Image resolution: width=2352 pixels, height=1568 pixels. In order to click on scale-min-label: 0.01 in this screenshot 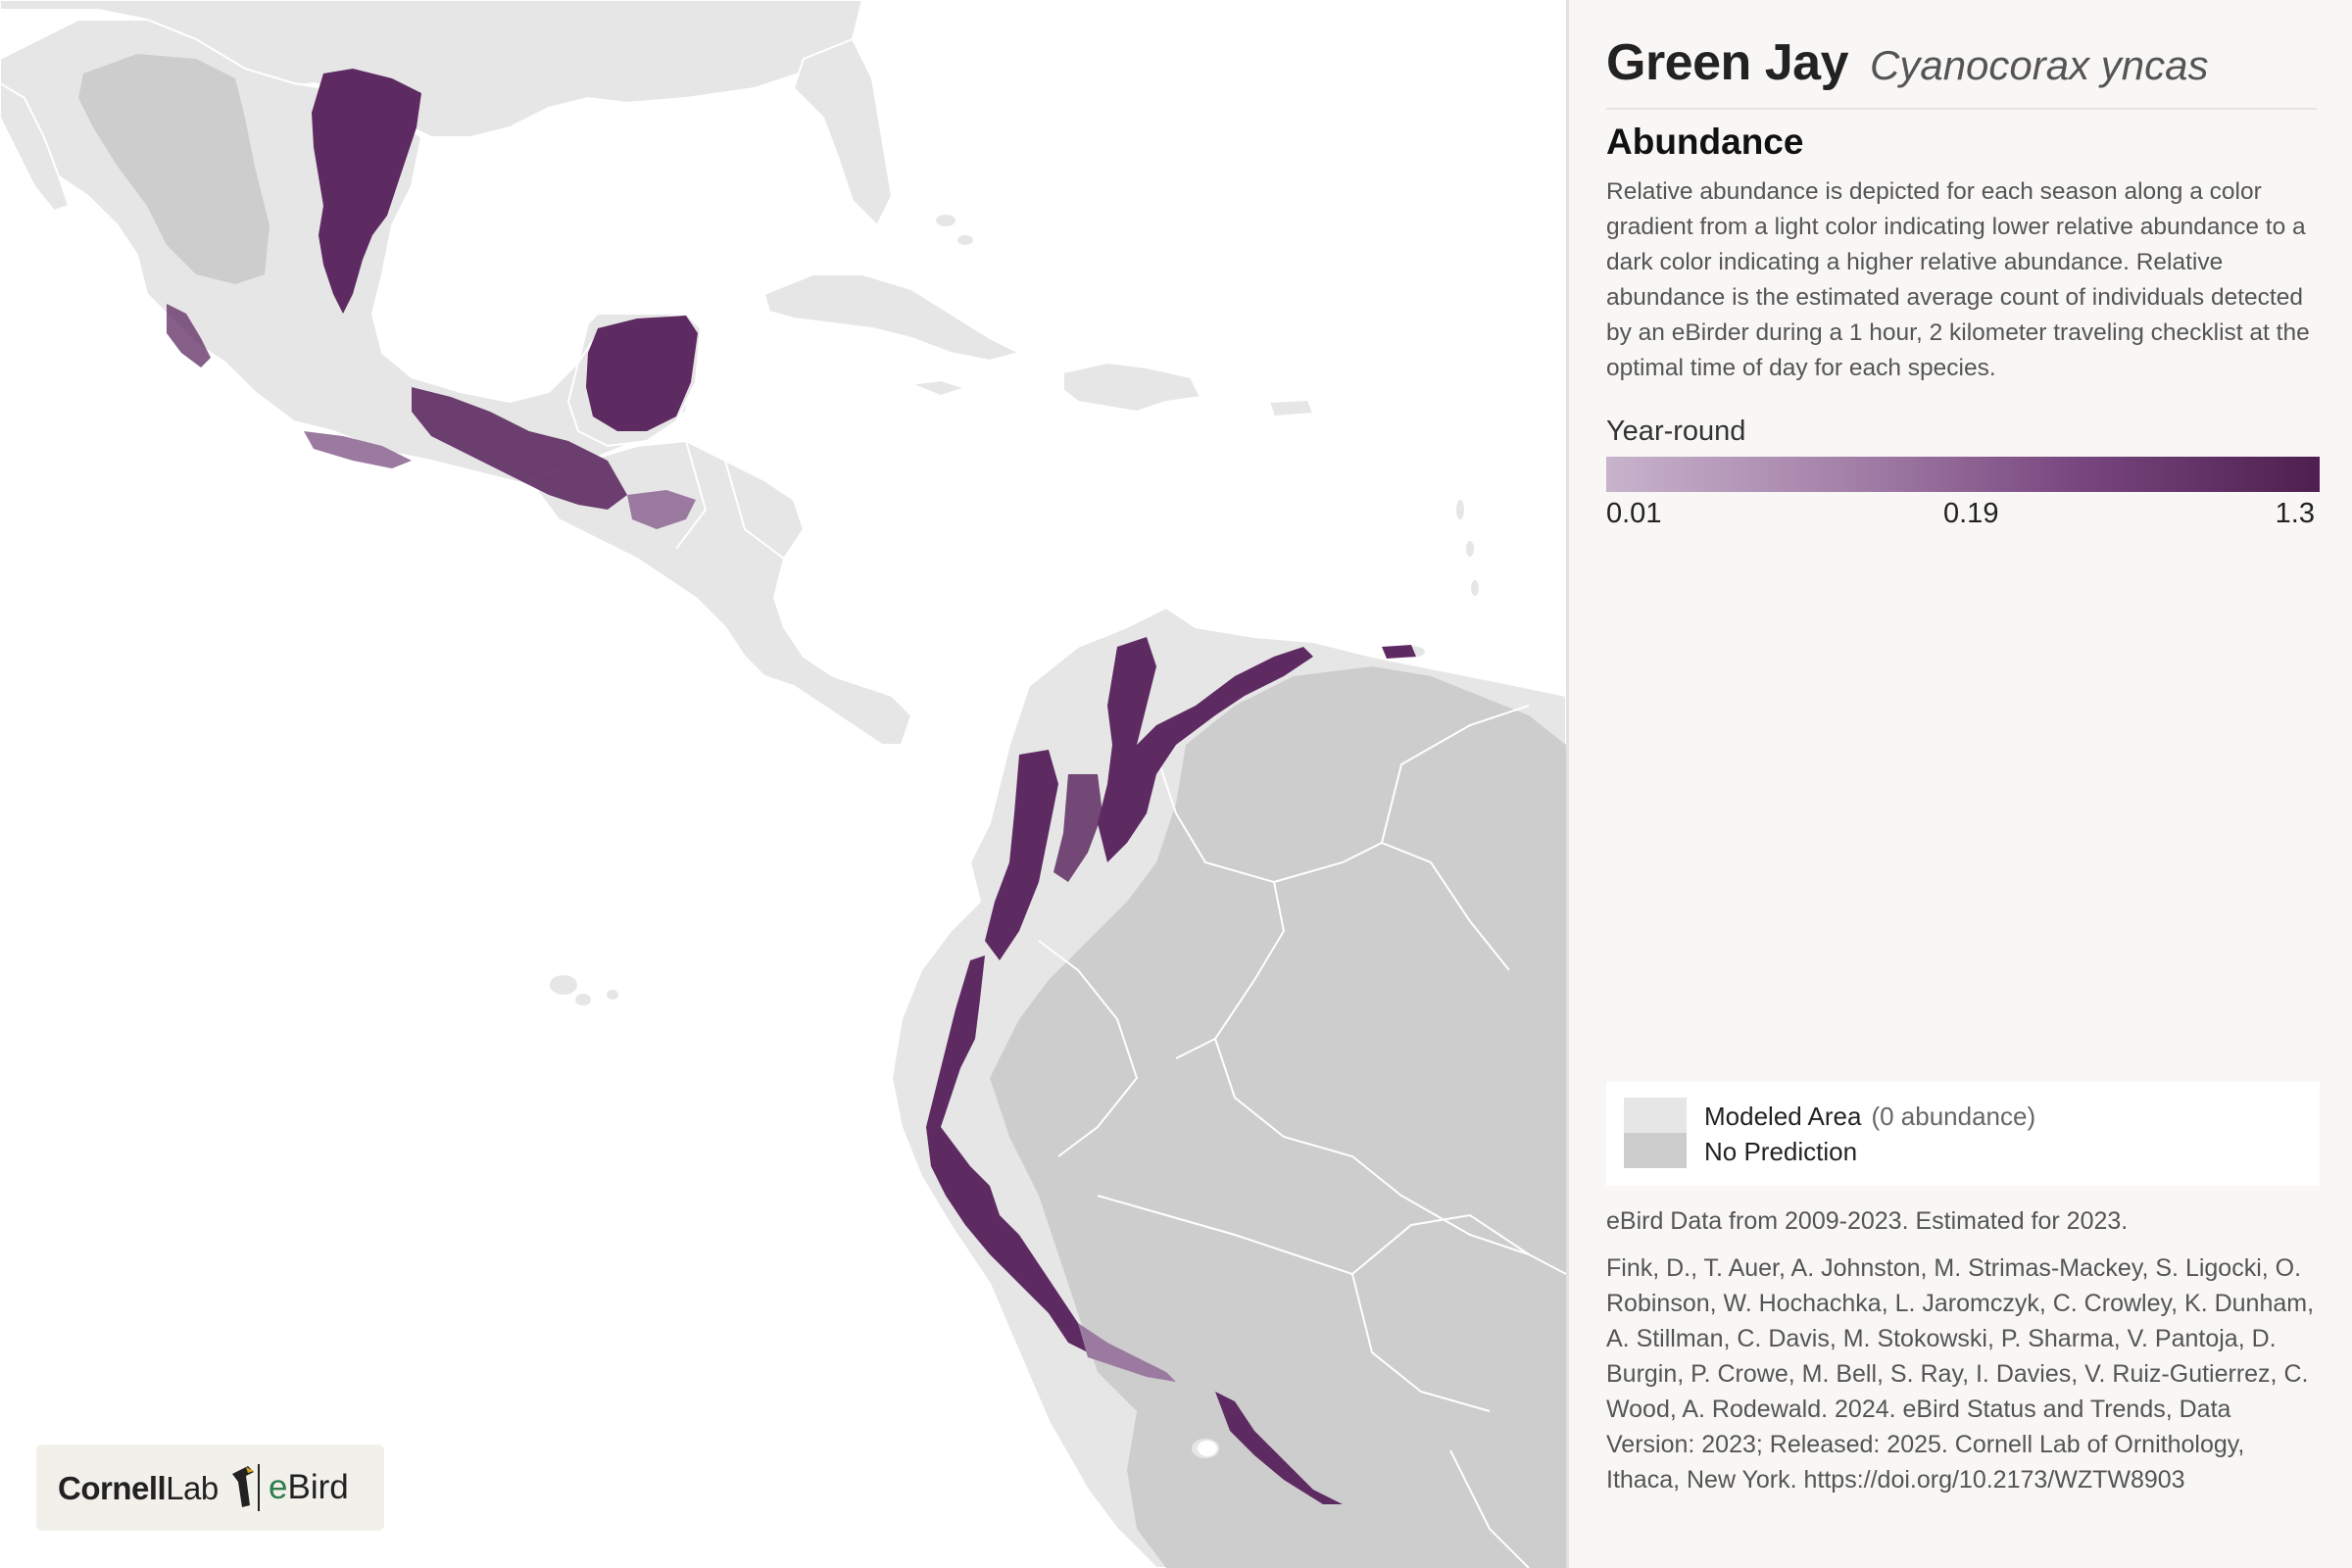, I will do `click(1634, 513)`.